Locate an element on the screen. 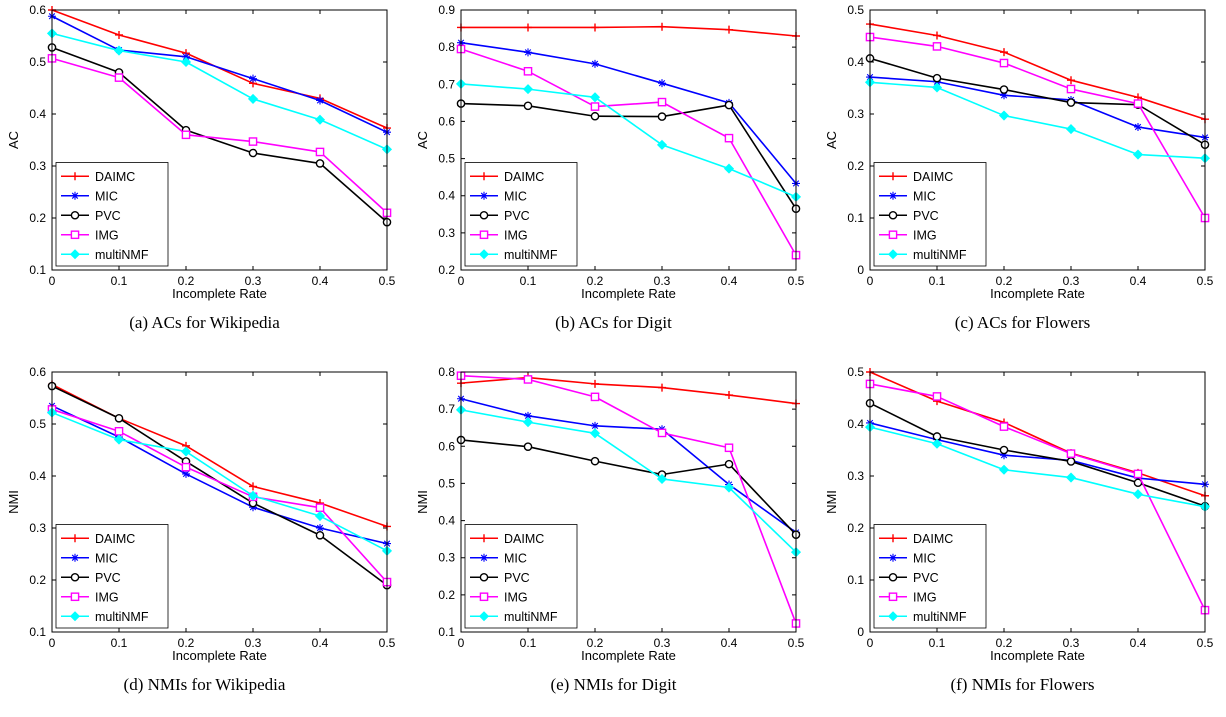 The image size is (1226, 717). x-tick-label: 0.5 is located at coordinates (796, 643).